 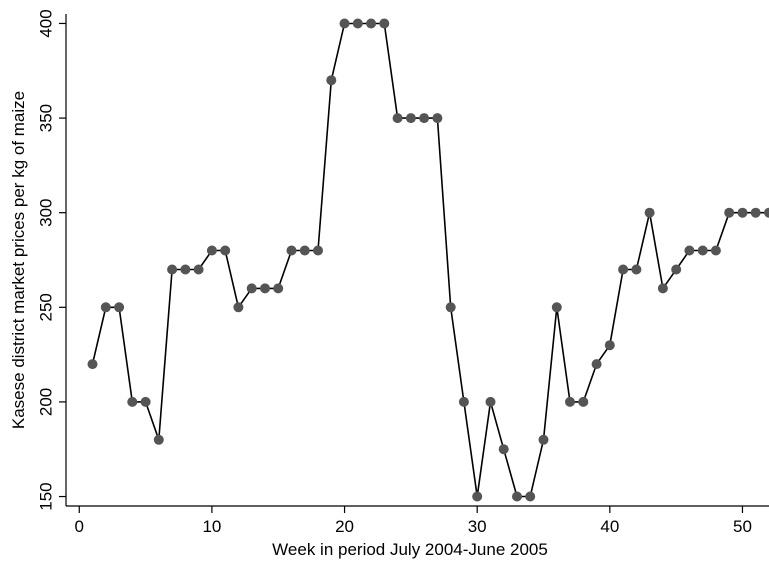 What do you see at coordinates (413, 521) in the screenshot?
I see `x-ticks: 0 10 20 30 40 50` at bounding box center [413, 521].